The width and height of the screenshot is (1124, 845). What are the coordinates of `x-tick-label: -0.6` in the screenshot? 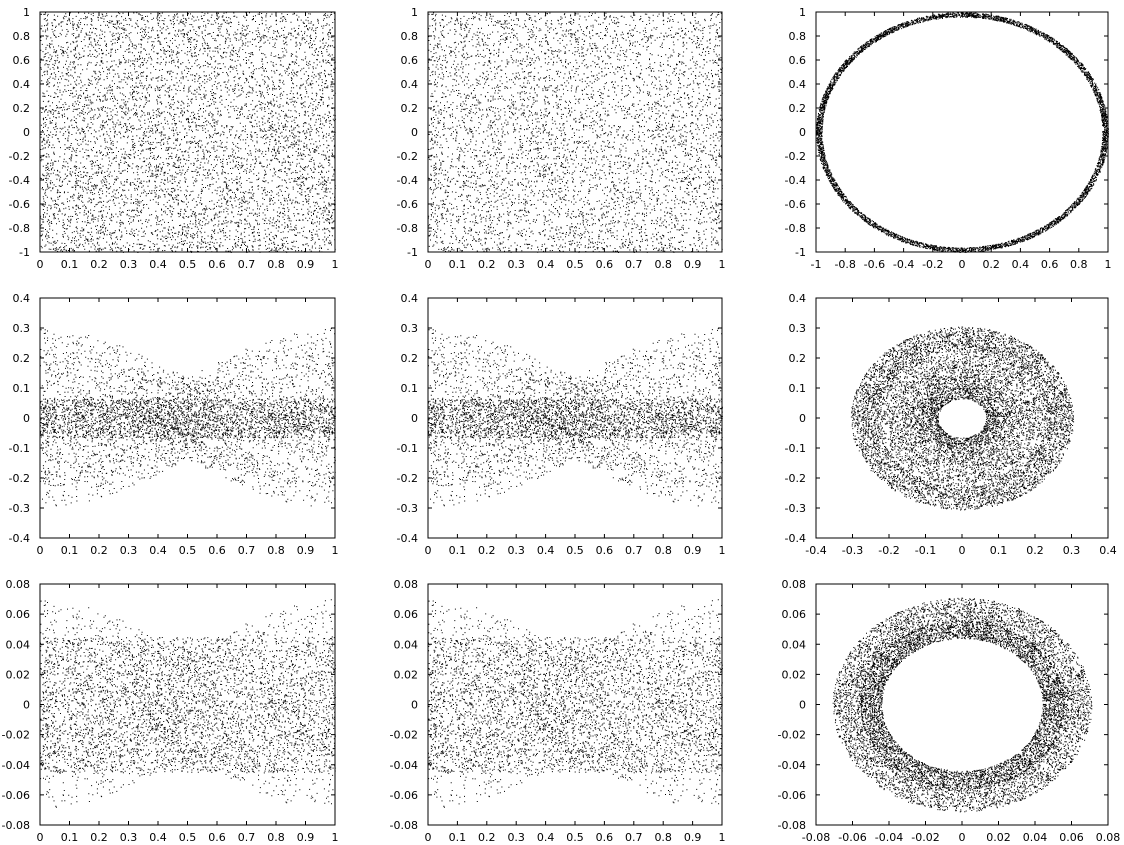 It's located at (874, 264).